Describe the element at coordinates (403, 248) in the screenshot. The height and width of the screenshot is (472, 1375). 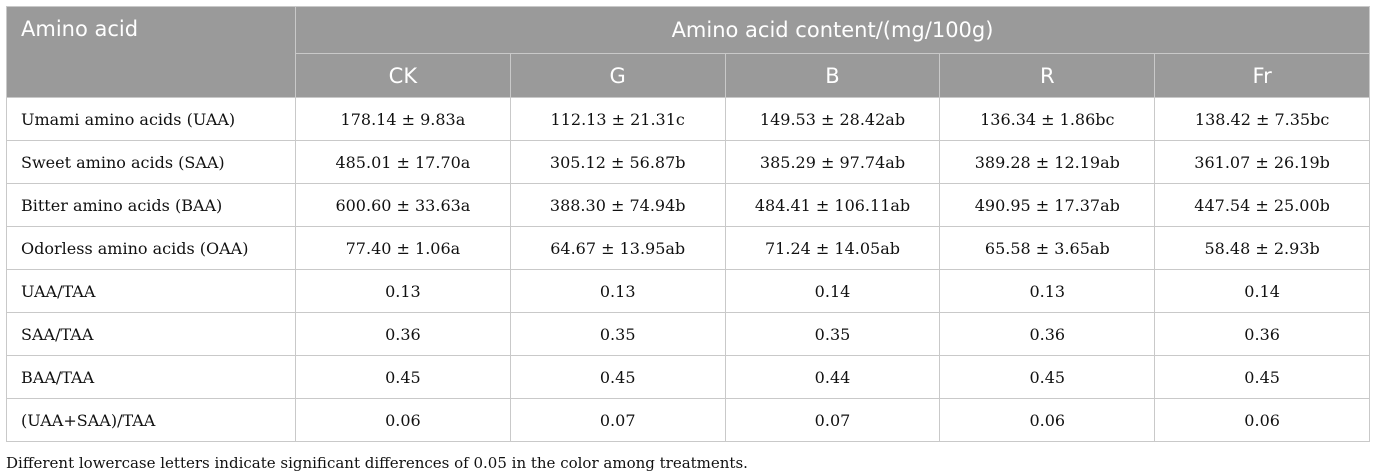
I see `table-cell: 77.40 ± 1.06a` at that location.